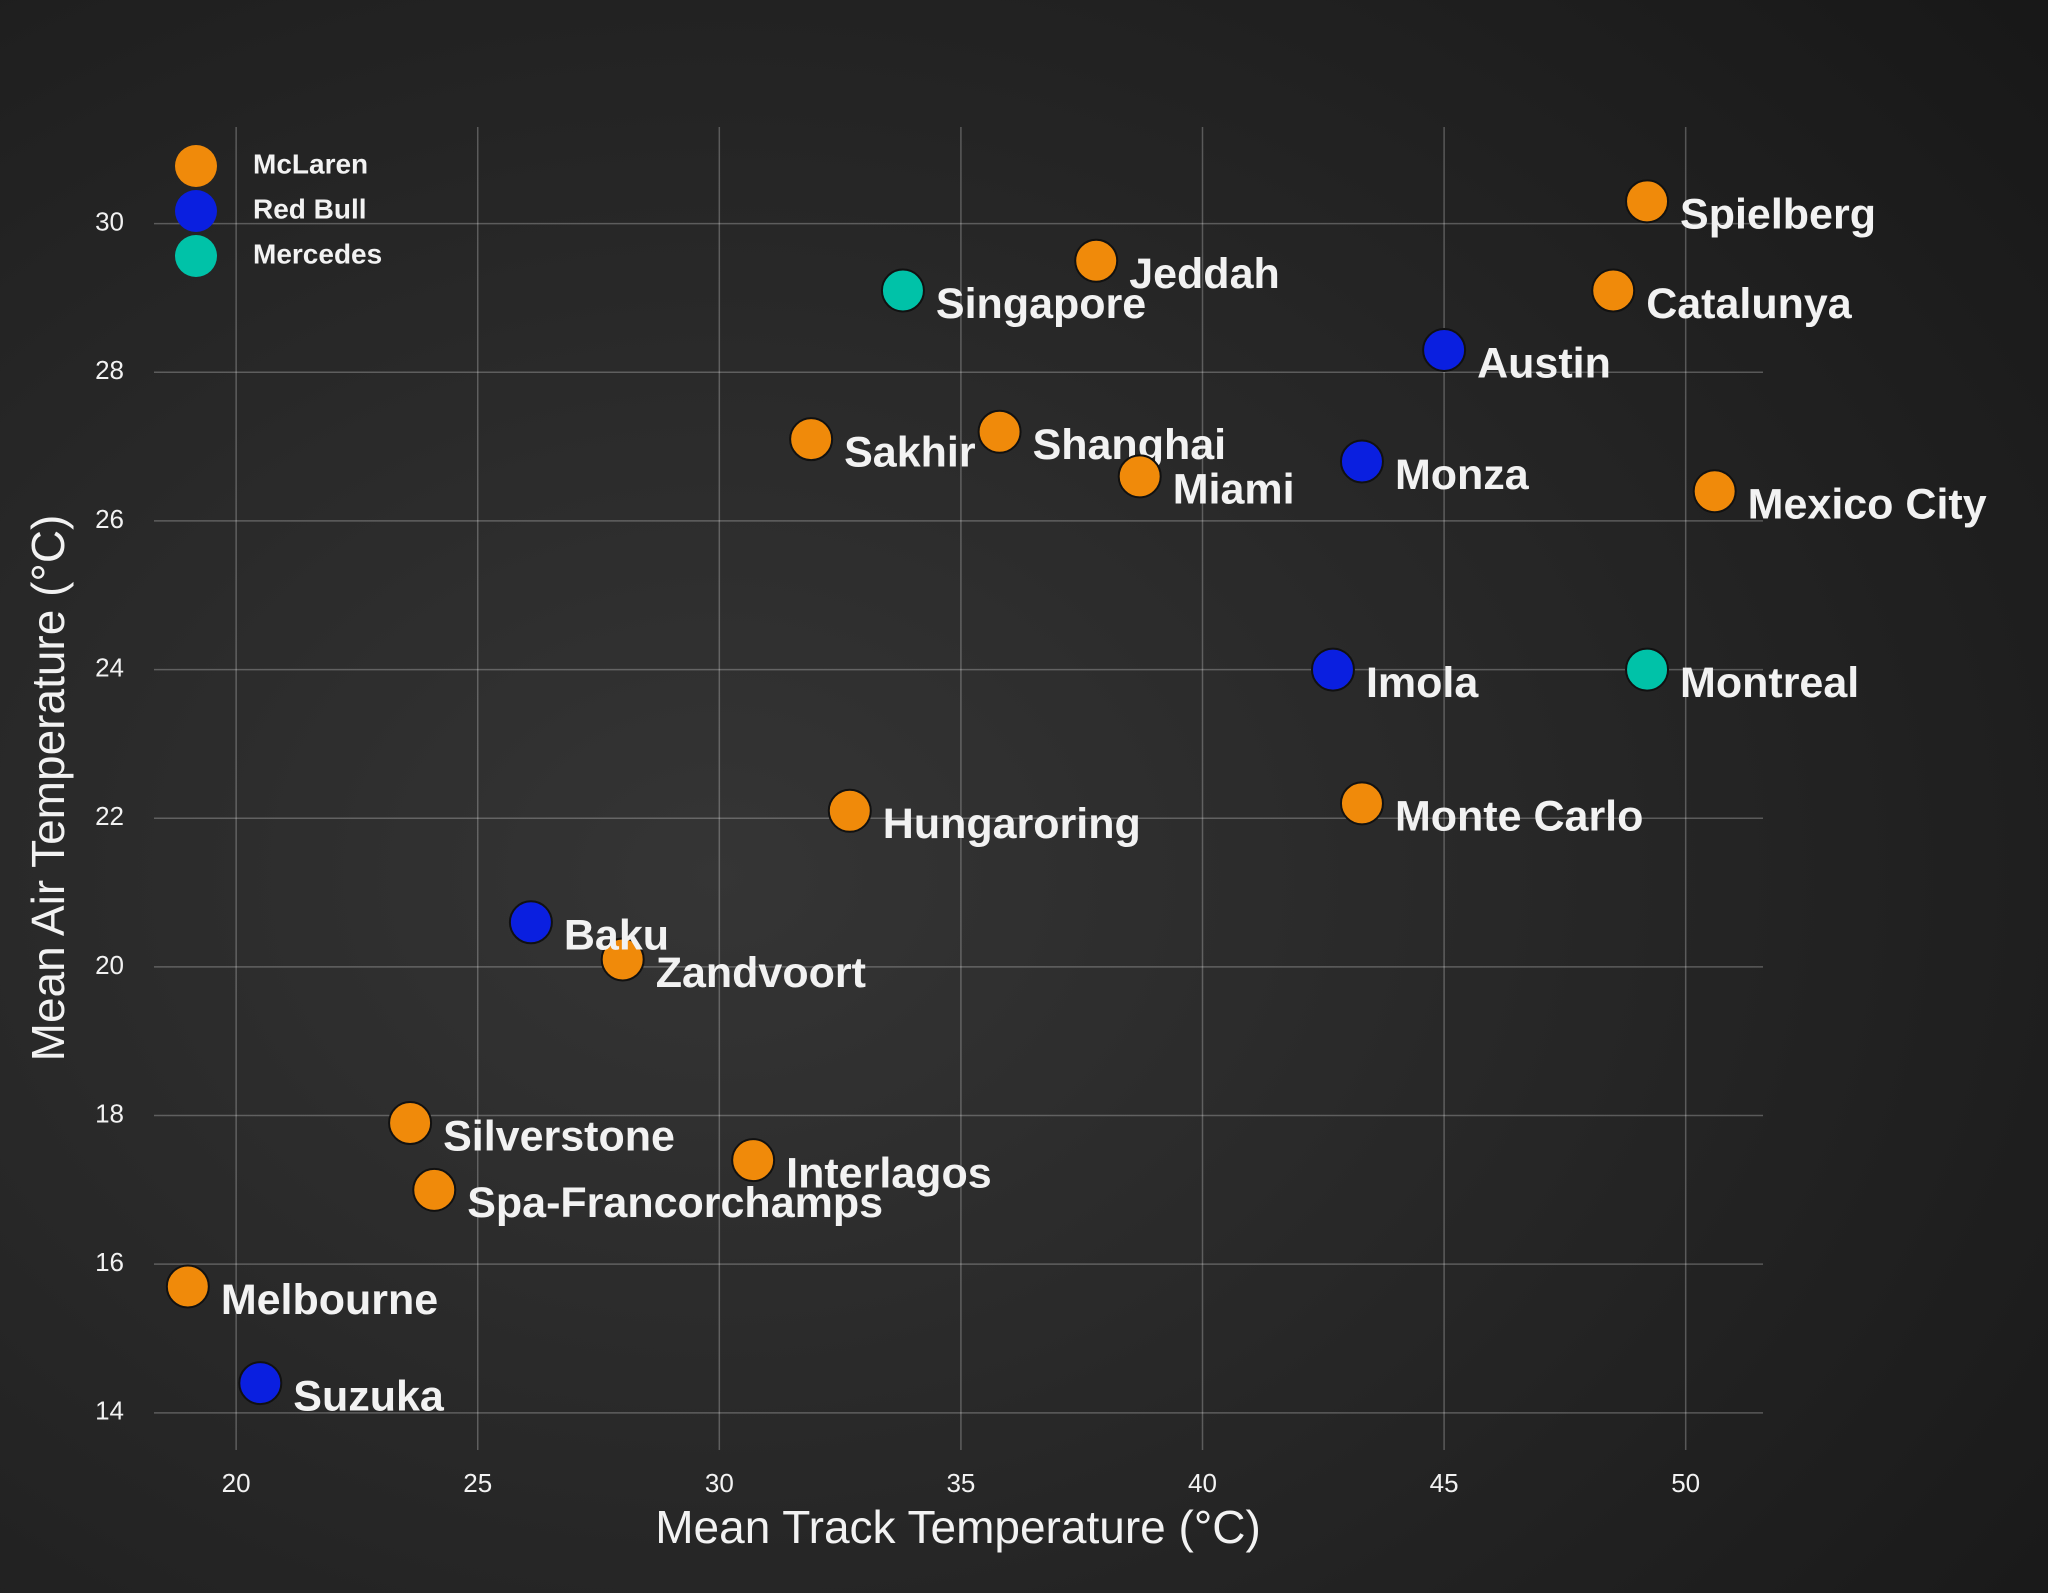 The height and width of the screenshot is (1593, 2048). What do you see at coordinates (477, 1483) in the screenshot?
I see `x-tick-label: 25` at bounding box center [477, 1483].